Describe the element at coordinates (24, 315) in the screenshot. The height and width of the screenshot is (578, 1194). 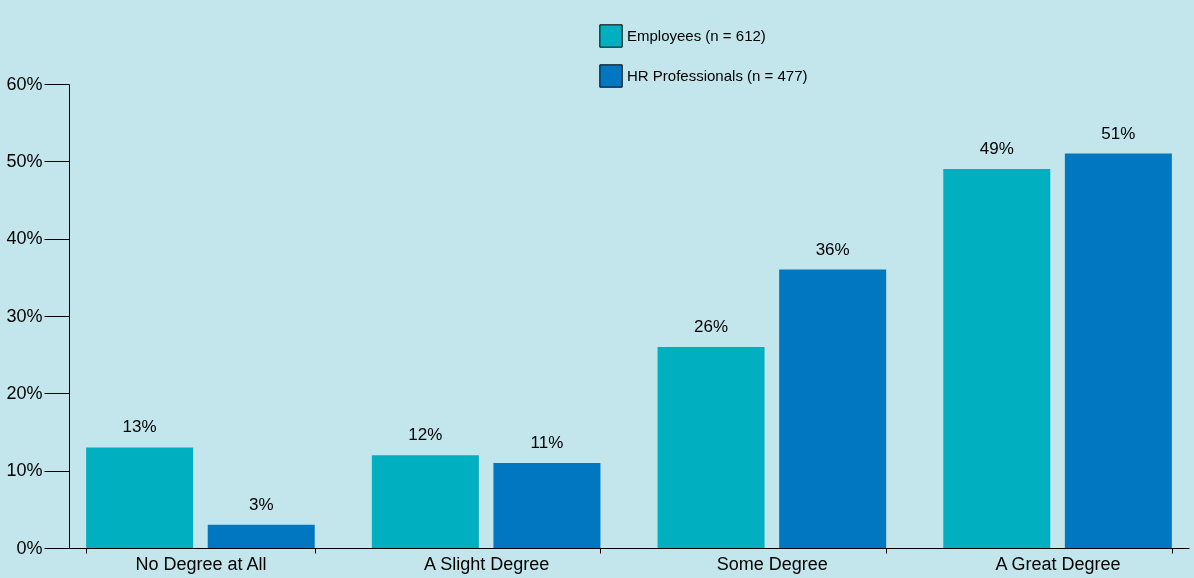
I see `y-tick-label: 30%` at that location.